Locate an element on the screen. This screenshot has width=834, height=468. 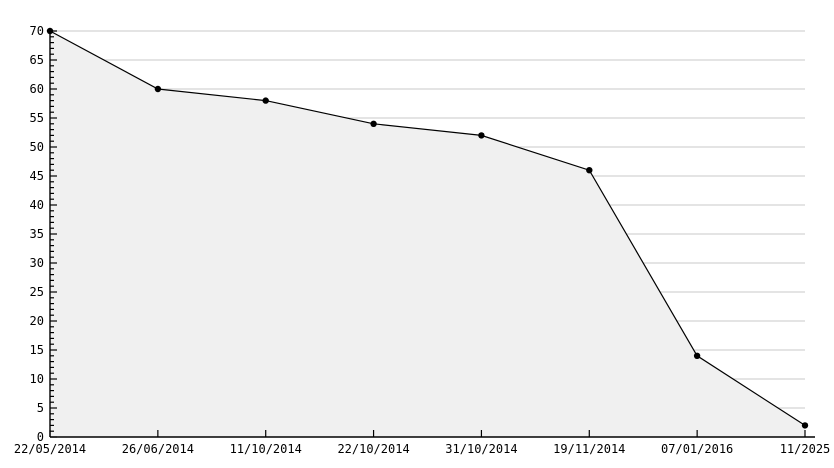
y-axis-label: 40 is located at coordinates (37, 205).